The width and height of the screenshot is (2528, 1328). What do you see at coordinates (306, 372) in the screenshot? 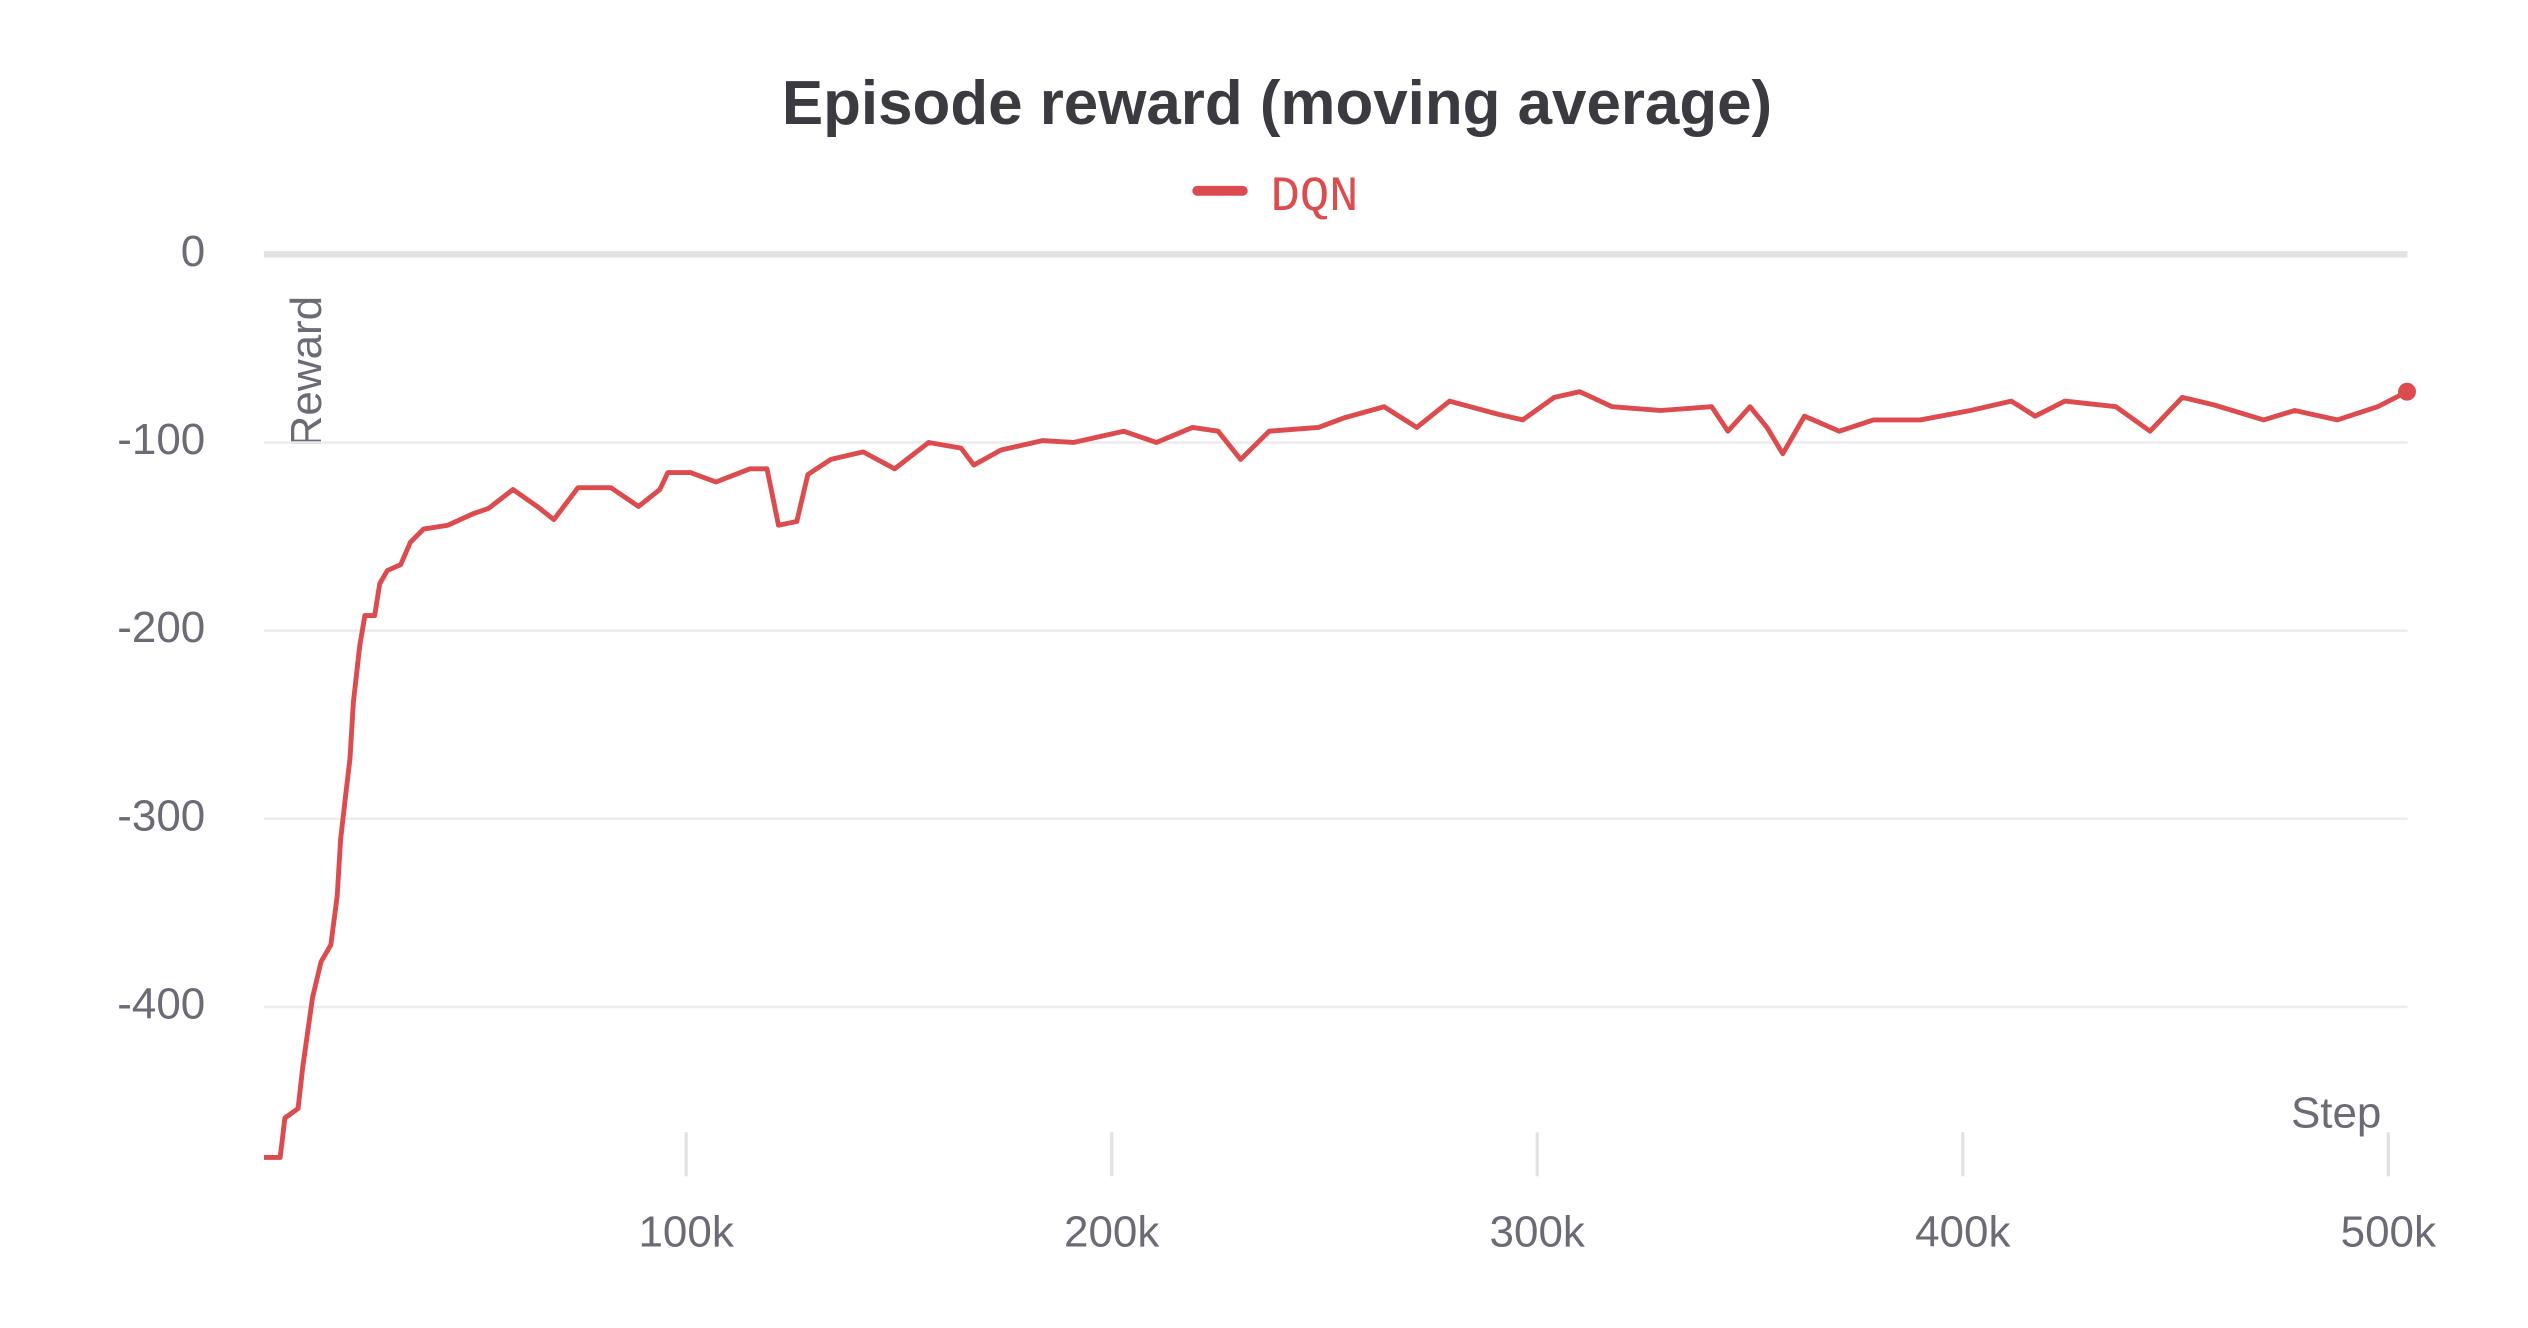
I see `y-axis-label: Reward` at bounding box center [306, 372].